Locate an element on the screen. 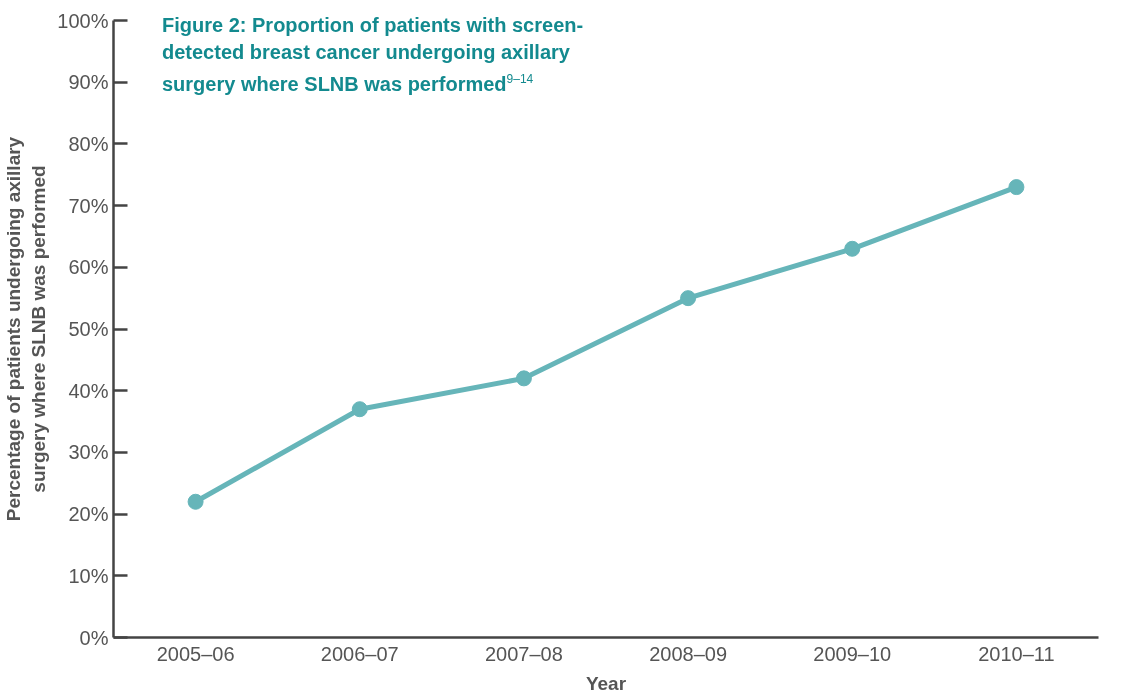 The height and width of the screenshot is (696, 1128). text: Figure 2: Proportion of patients with screen-detected breast cancer undergoing axillary surgery where SLNB was performed$^{9–14}$ is located at coordinates (373, 55).